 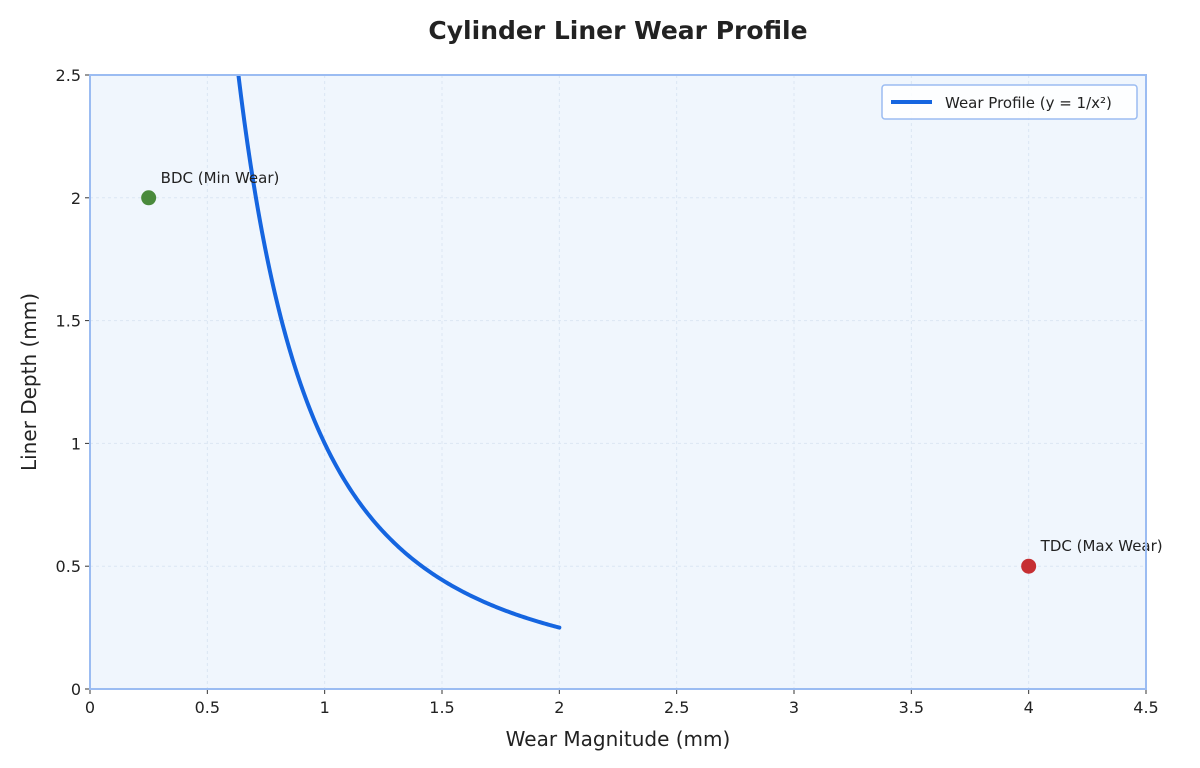 What do you see at coordinates (149, 198) in the screenshot?
I see `bdc-point` at bounding box center [149, 198].